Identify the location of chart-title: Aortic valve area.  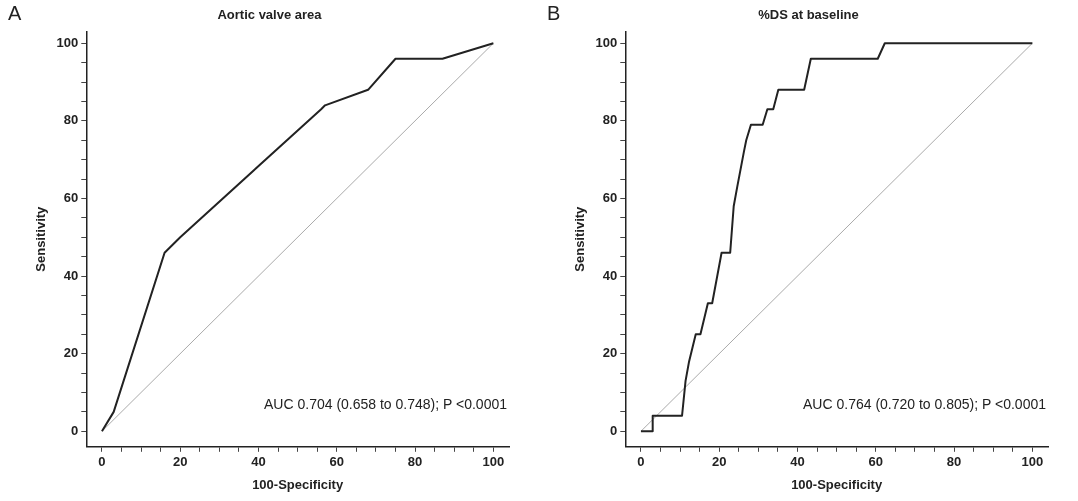
(270, 15).